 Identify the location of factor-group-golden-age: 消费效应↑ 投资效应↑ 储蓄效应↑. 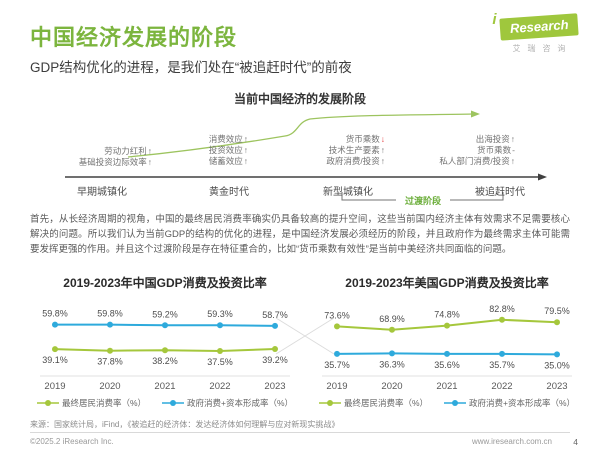
(212, 150).